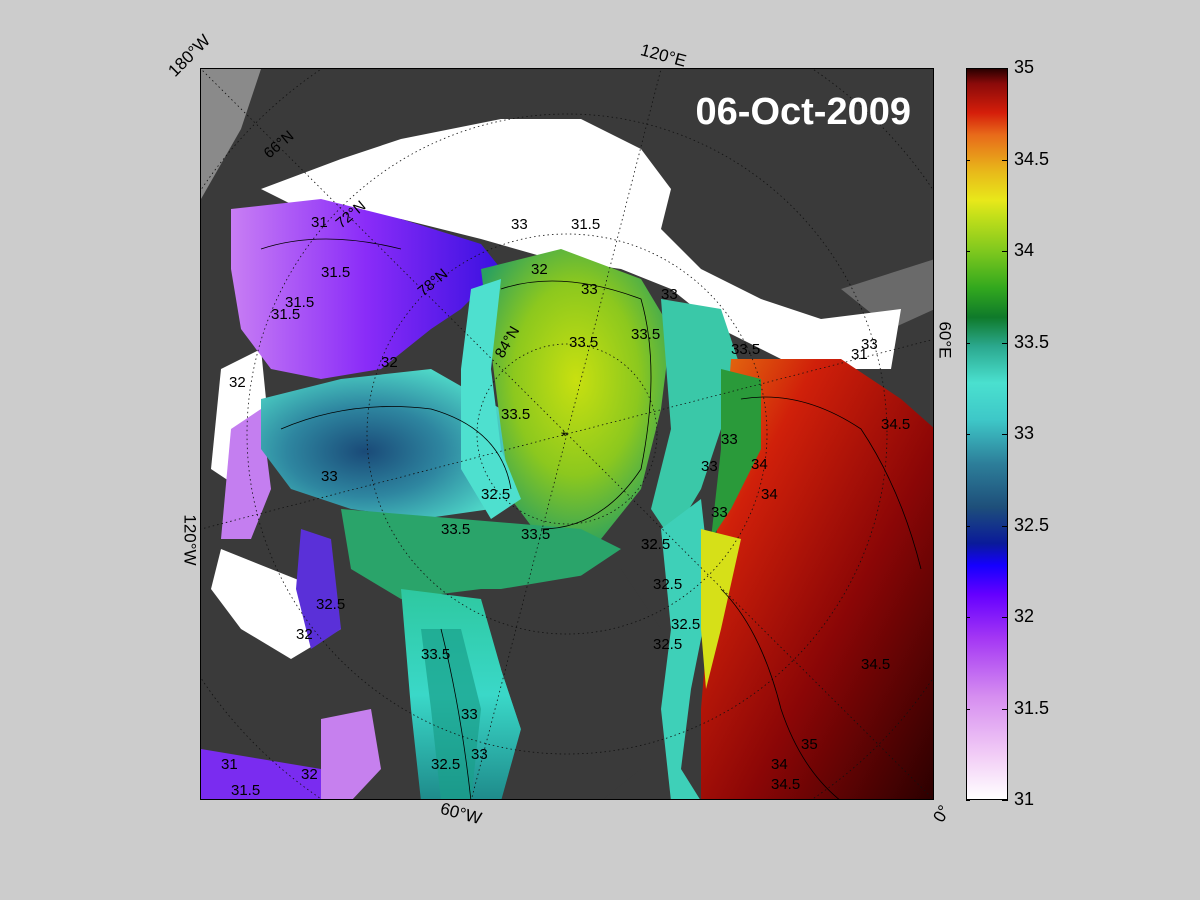 The width and height of the screenshot is (1200, 900). I want to click on lon-label-120w: 120°W, so click(190, 540).